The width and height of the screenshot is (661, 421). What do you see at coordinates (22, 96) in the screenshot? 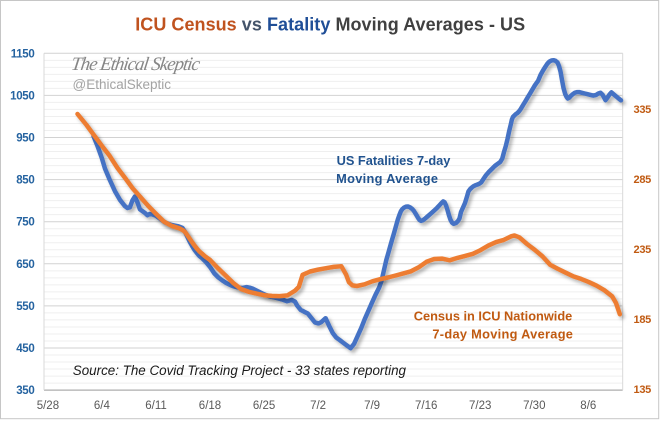
I see `svg-text: 1050` at bounding box center [22, 96].